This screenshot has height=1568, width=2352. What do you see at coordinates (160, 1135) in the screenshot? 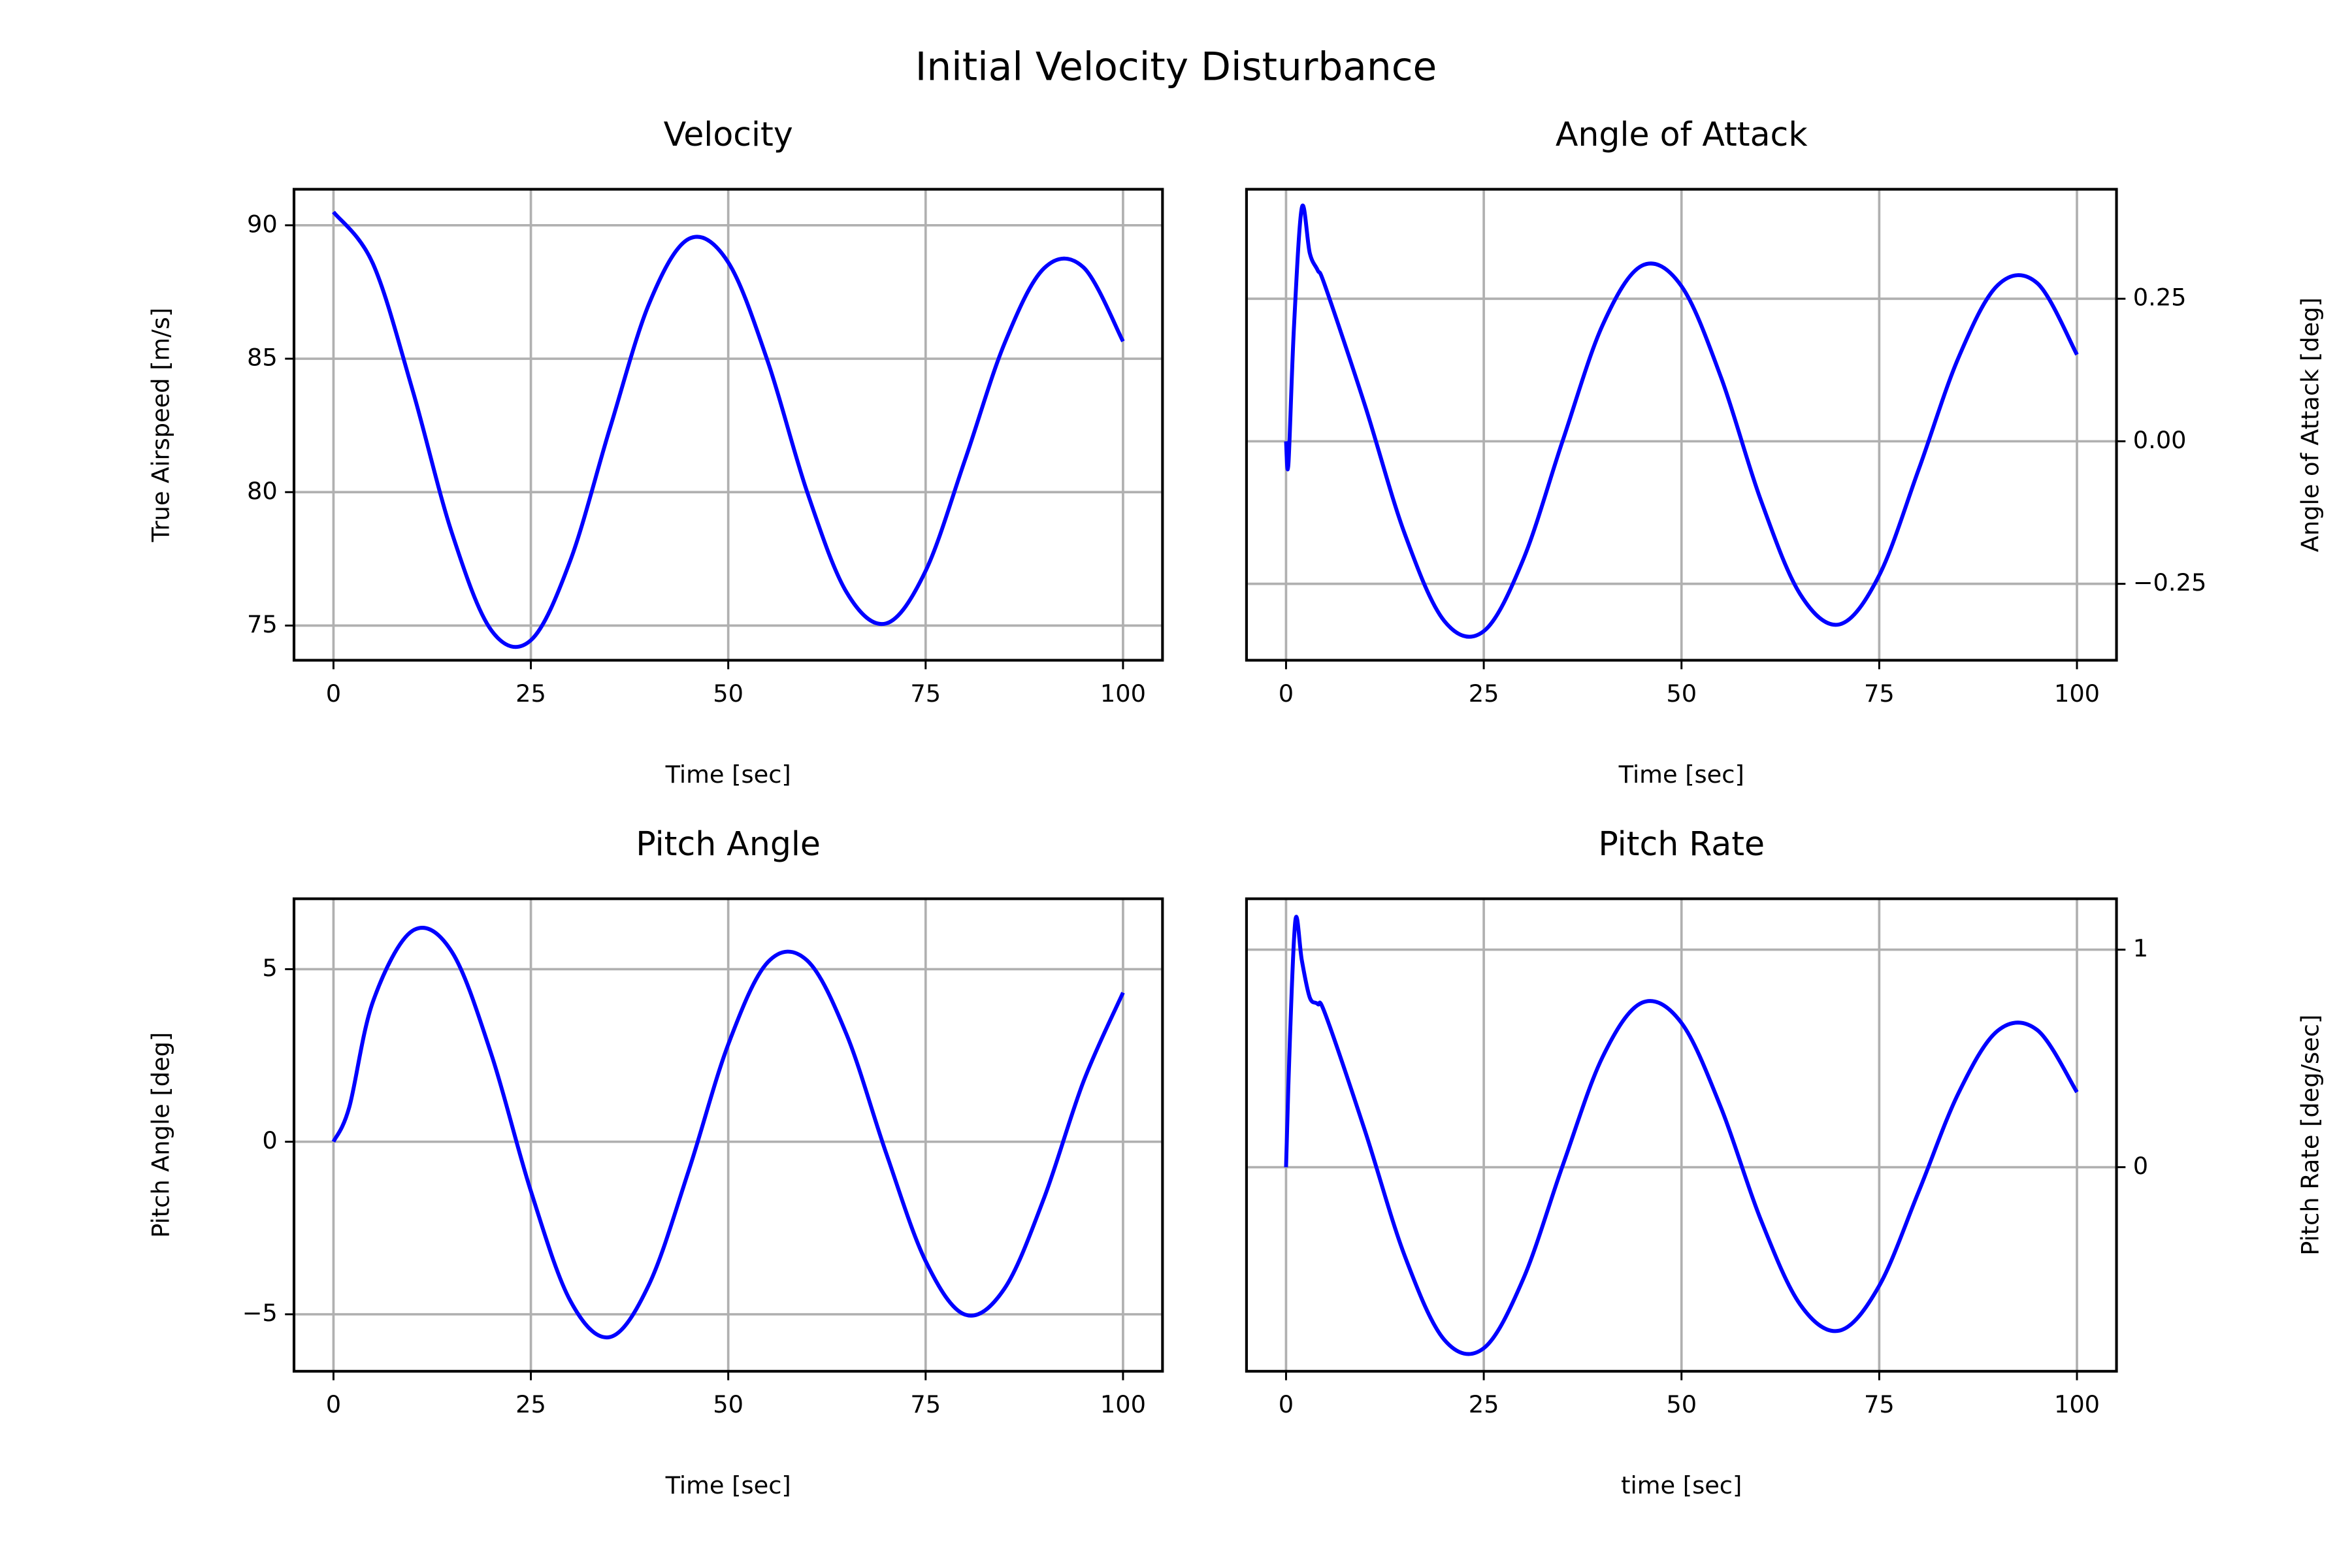
I see `y-axis-label: Pitch Angle [deg]` at bounding box center [160, 1135].